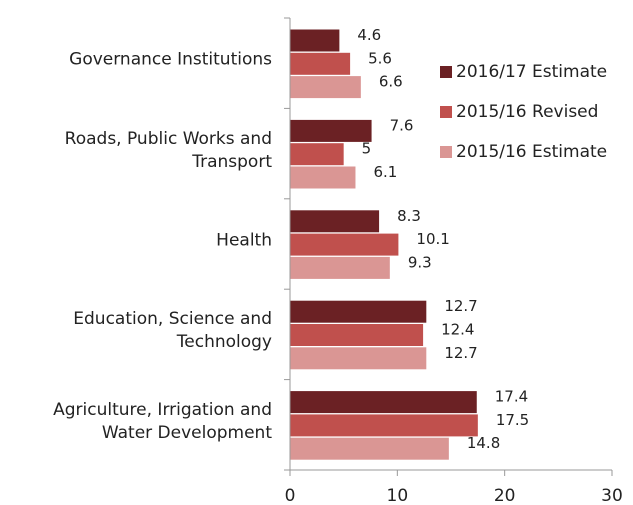 The height and width of the screenshot is (505, 633). I want to click on x-tick-label: 30, so click(612, 495).